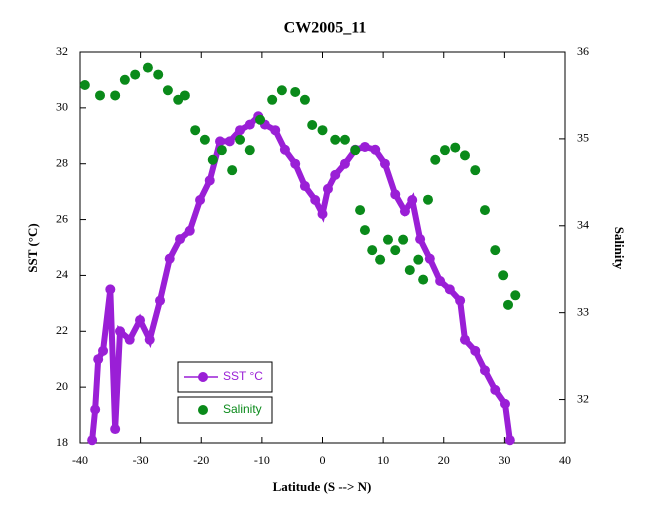 Image resolution: width=650 pixels, height=514 pixels. What do you see at coordinates (325, 28) in the screenshot?
I see `chart-title: CW2005_11` at bounding box center [325, 28].